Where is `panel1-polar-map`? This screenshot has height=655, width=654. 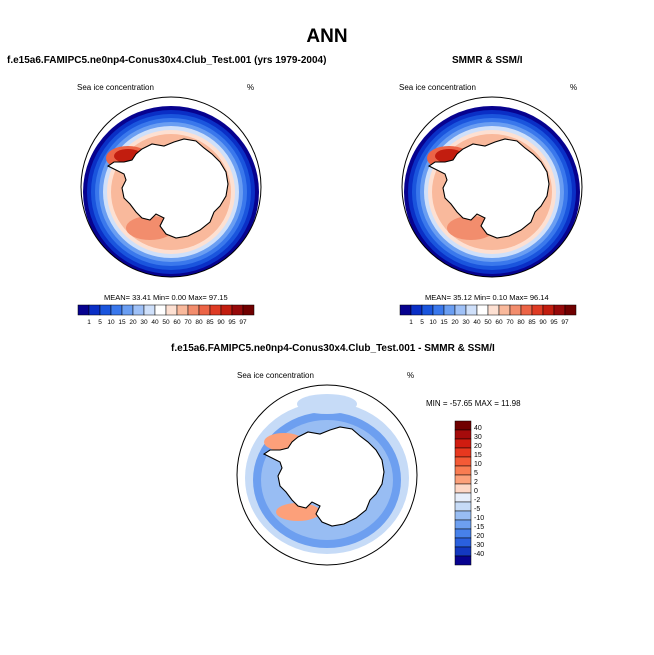
panel1-polar-map is located at coordinates (171, 187).